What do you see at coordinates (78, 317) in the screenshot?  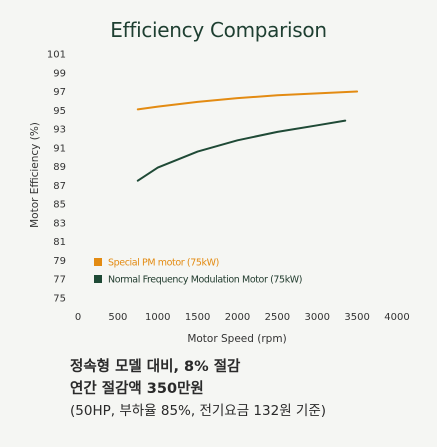 I see `x-tick-label: 0` at bounding box center [78, 317].